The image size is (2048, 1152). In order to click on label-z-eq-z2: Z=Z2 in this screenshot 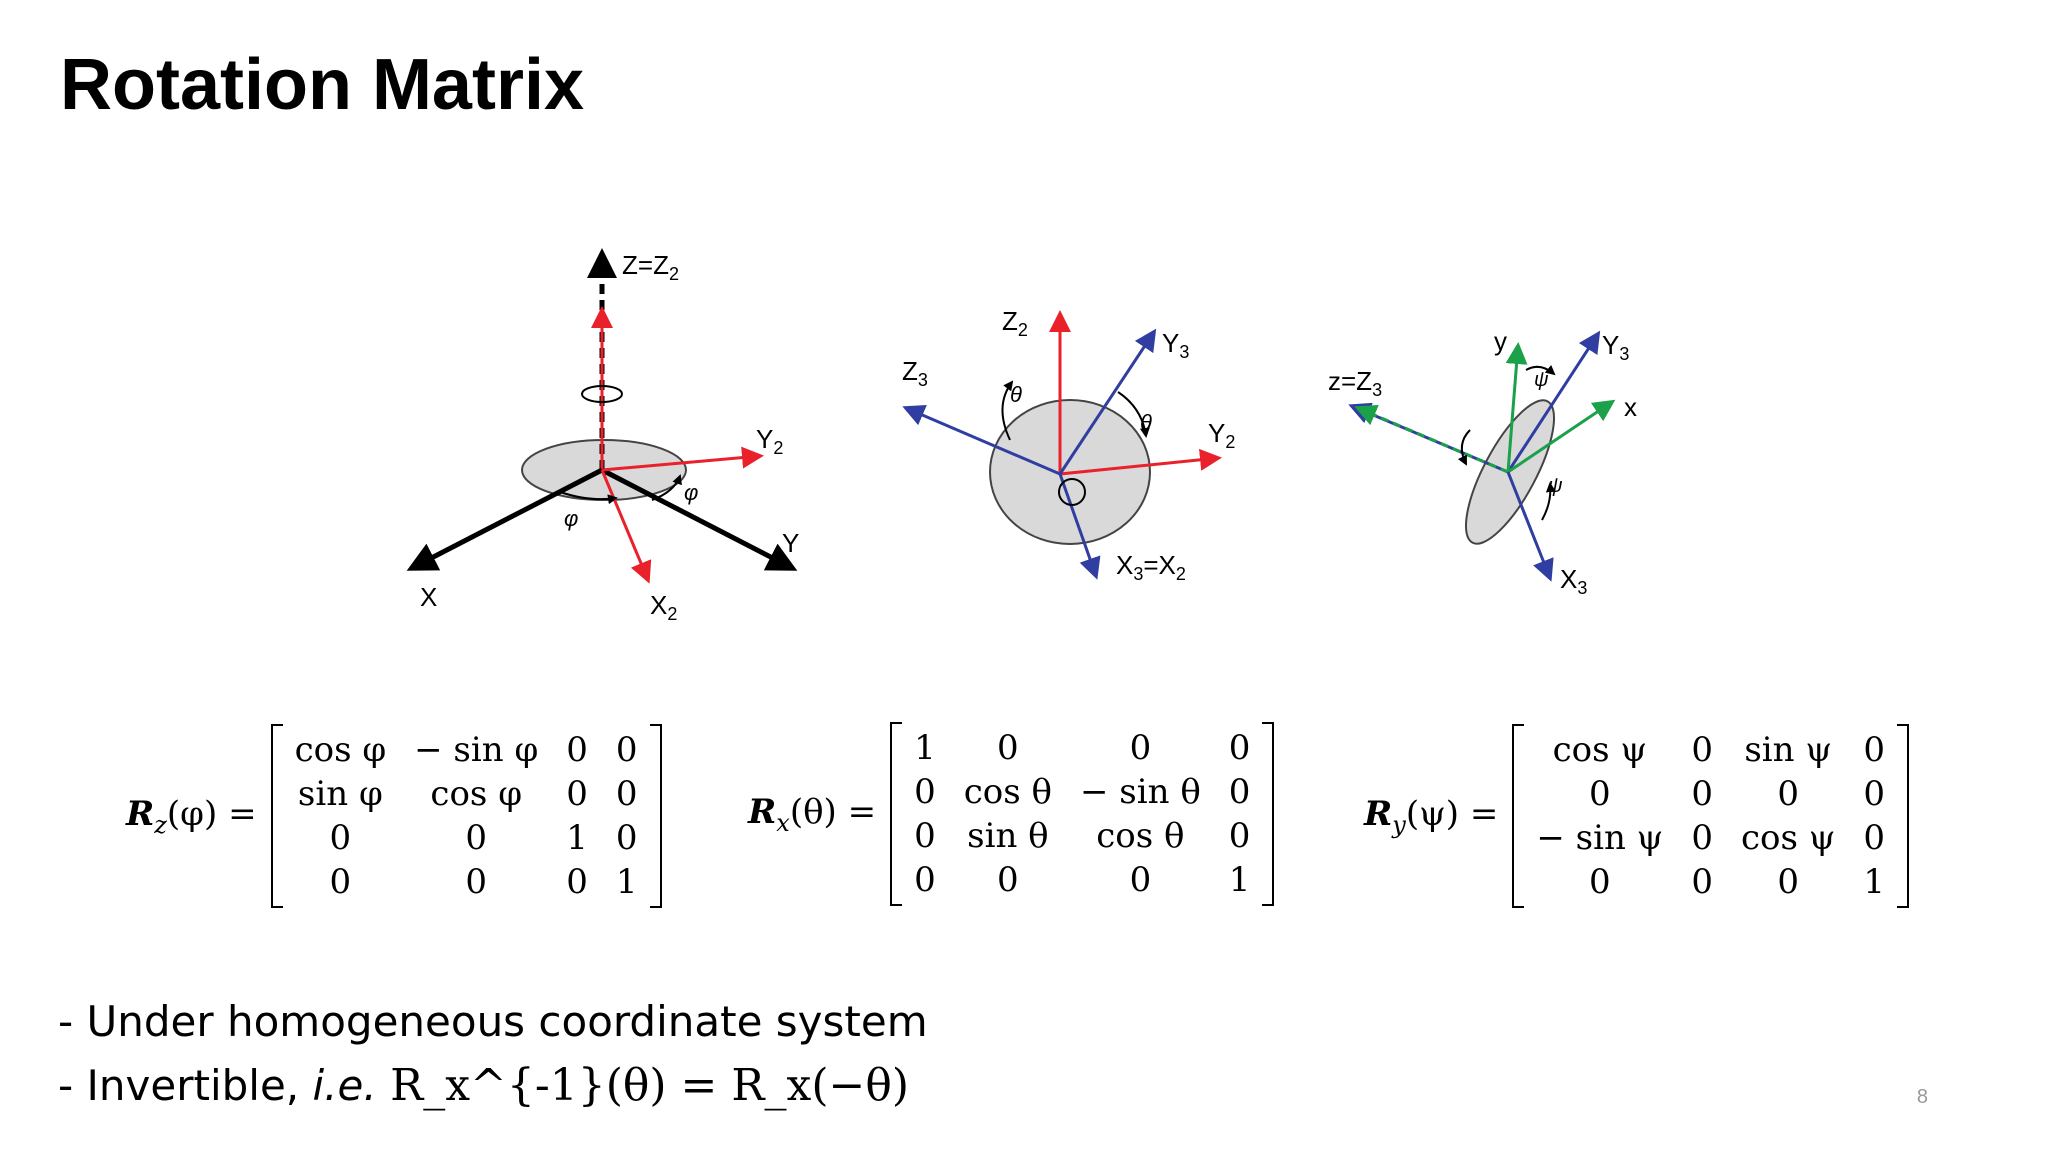, I will do `click(650, 267)`.